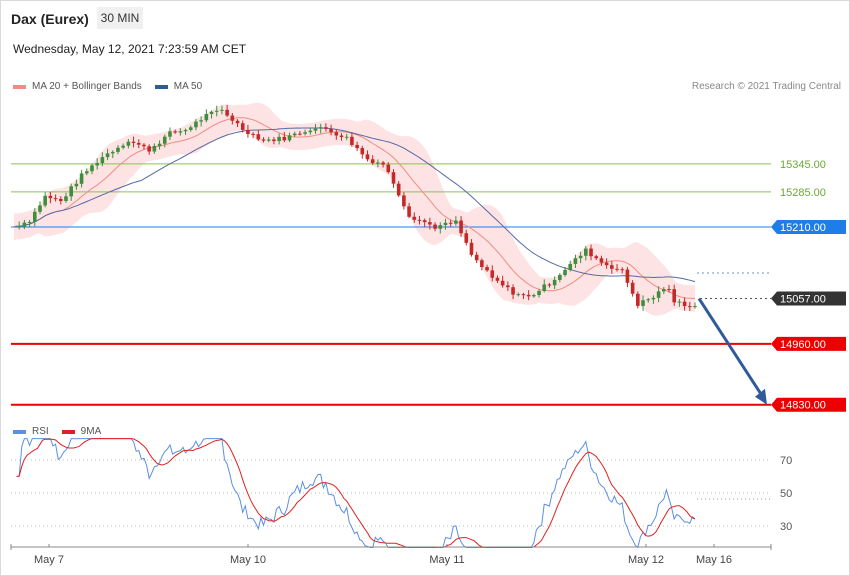 This screenshot has height=576, width=850. What do you see at coordinates (803, 345) in the screenshot?
I see `level-label-4: 14960.00` at bounding box center [803, 345].